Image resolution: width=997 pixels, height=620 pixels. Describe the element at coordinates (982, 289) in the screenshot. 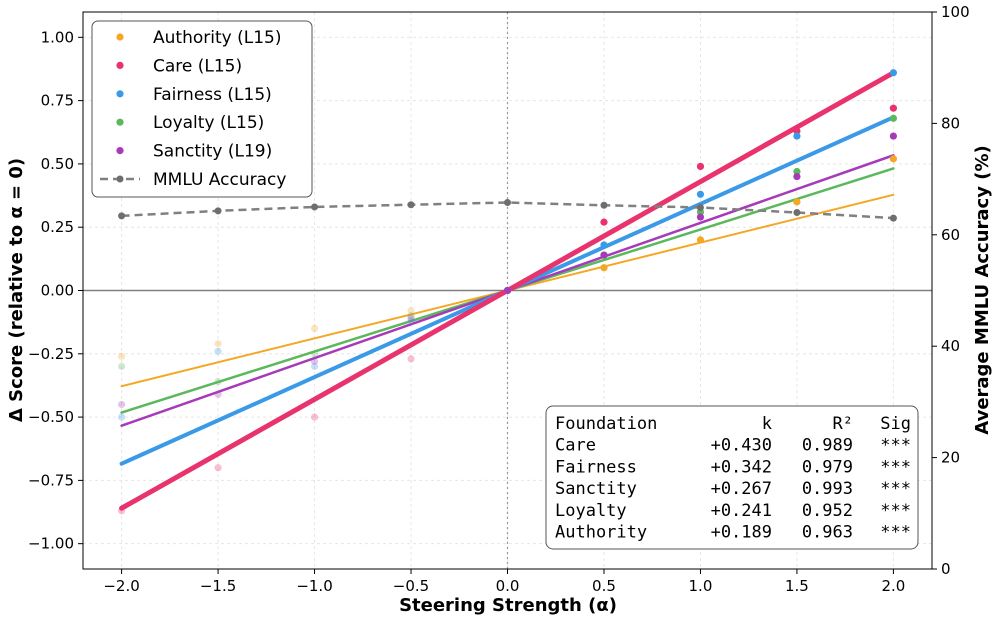

I see `y2-axis-label: Average MMLU Accuracy (%)` at that location.